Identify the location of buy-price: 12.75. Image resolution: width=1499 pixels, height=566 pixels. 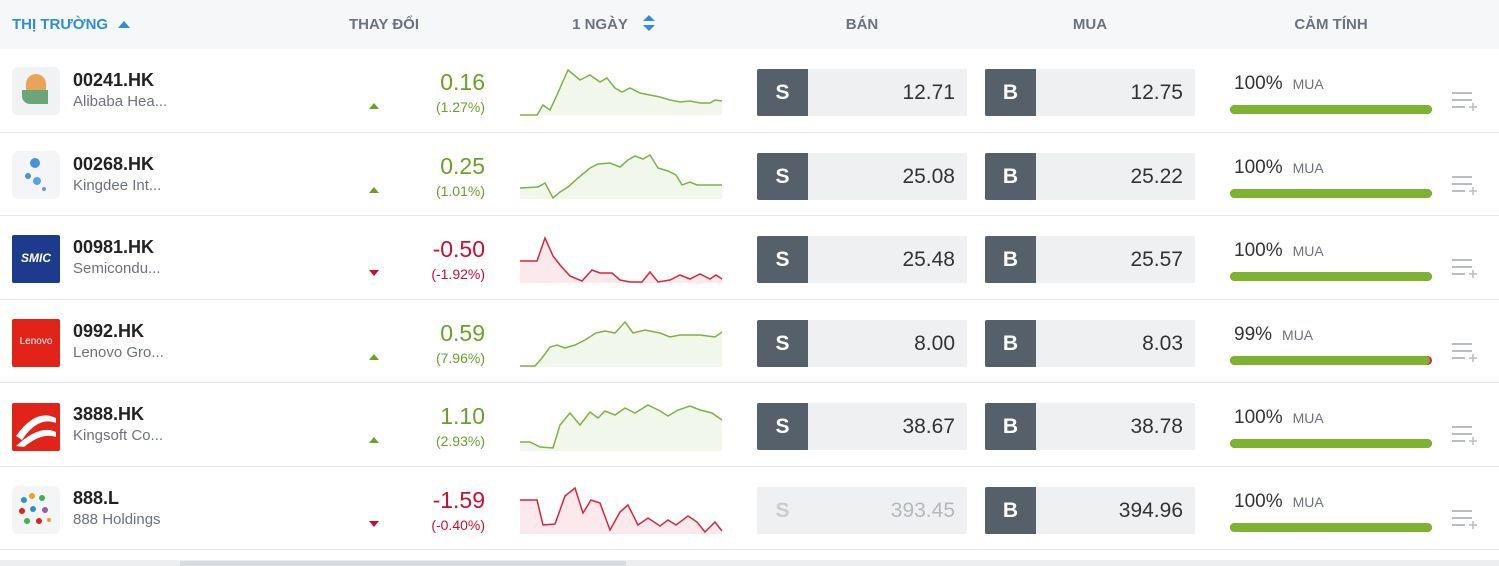
(1156, 92).